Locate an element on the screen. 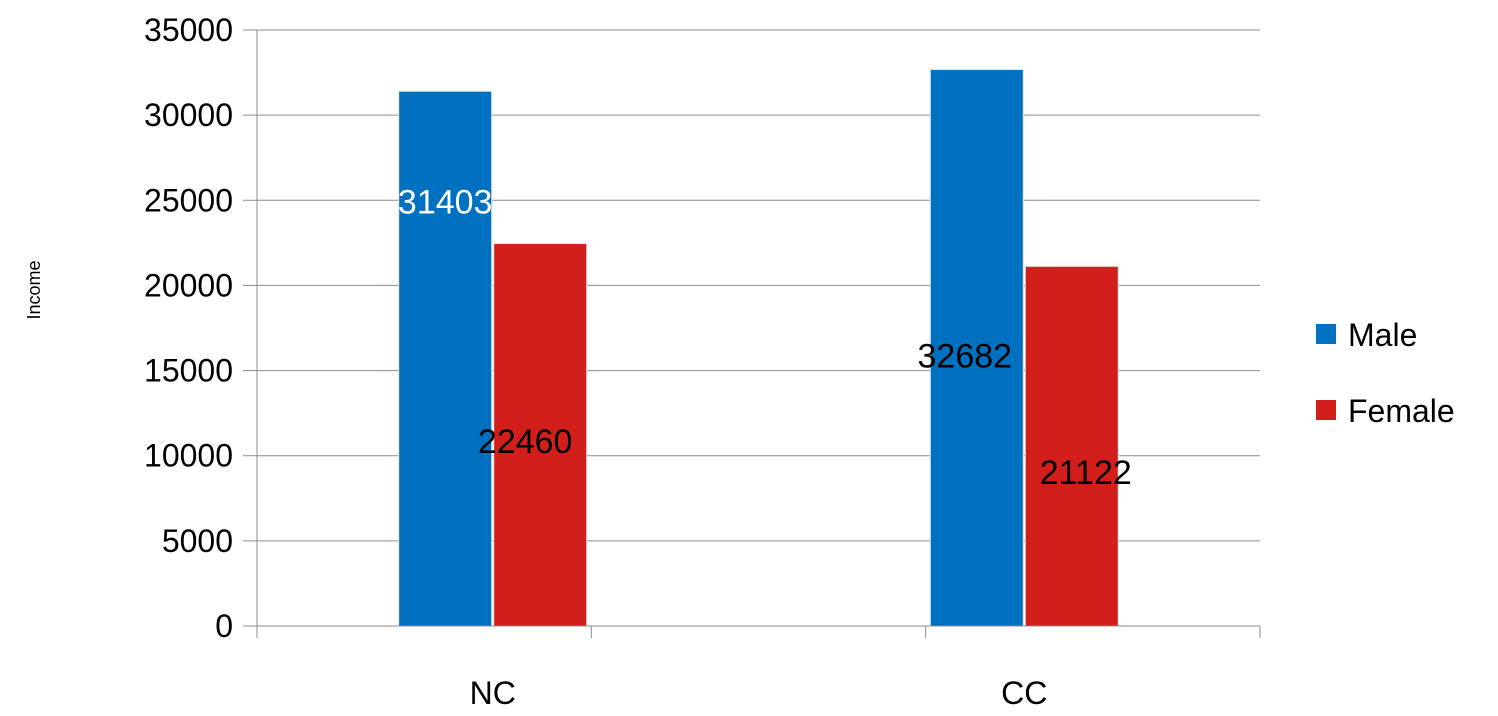 This screenshot has width=1498, height=716. legend-label: Male is located at coordinates (1382, 335).